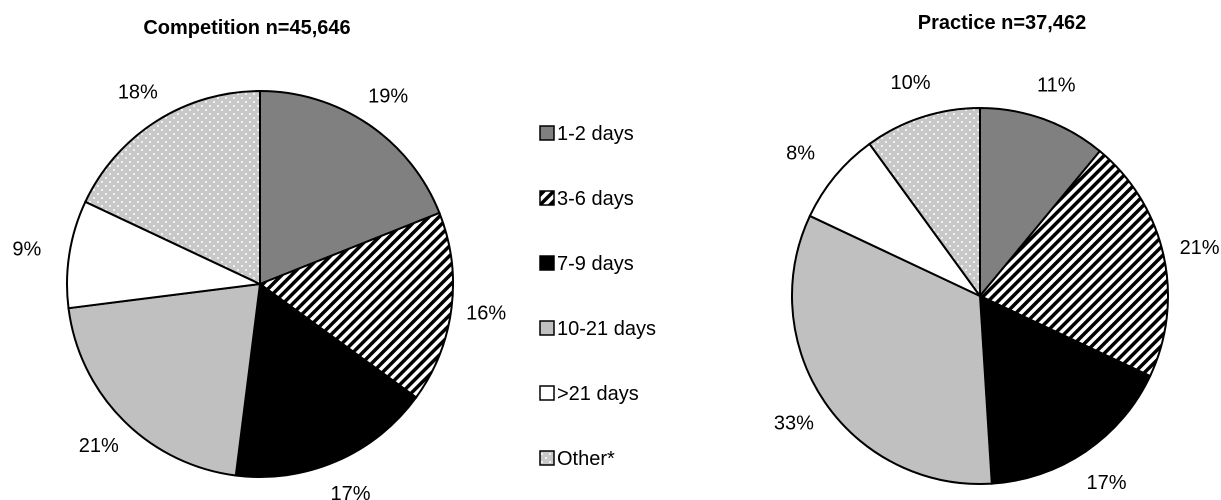 The width and height of the screenshot is (1221, 500). Describe the element at coordinates (1200, 248) in the screenshot. I see `slice-label-3-6-days: 21%` at that location.